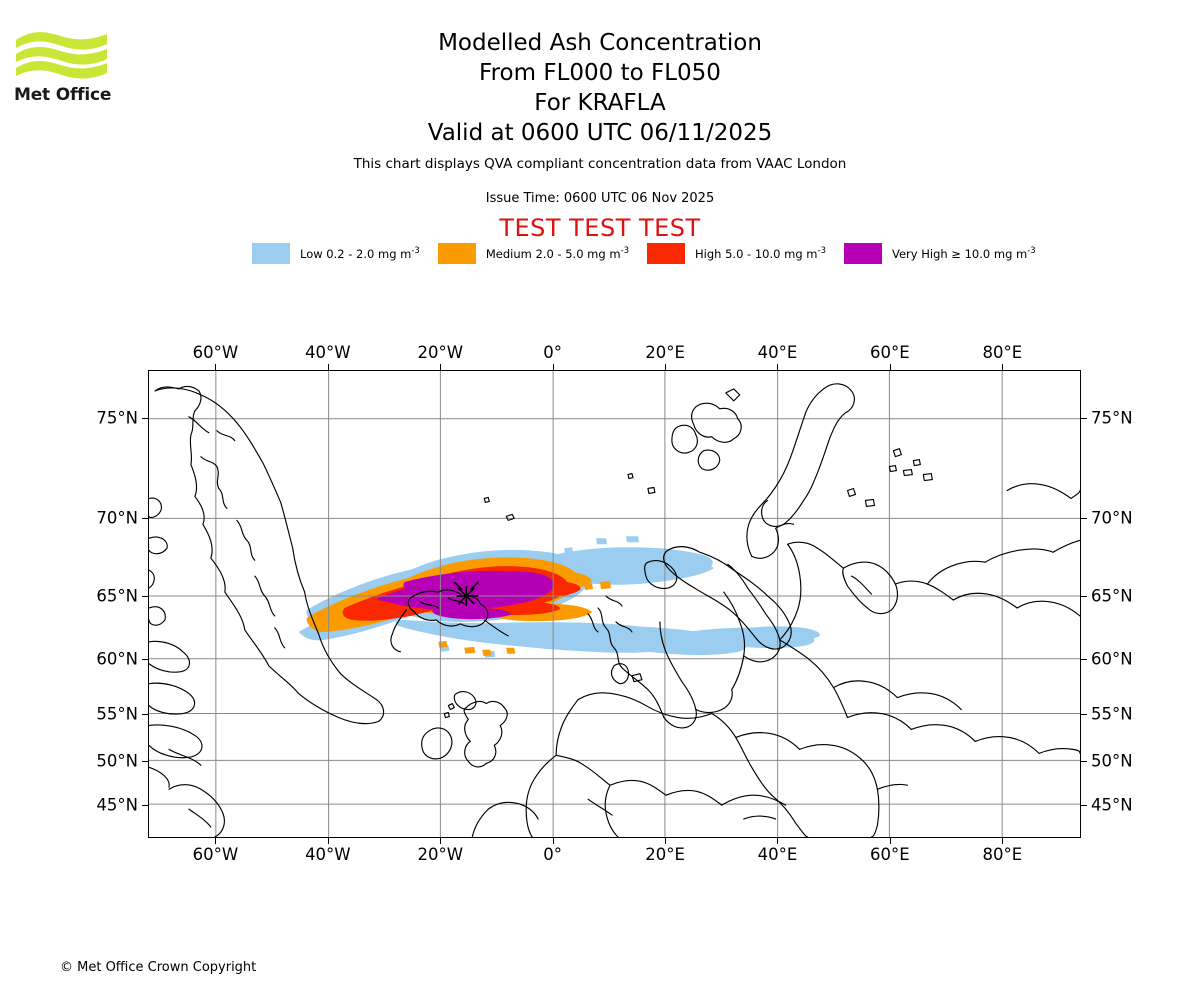 Image resolution: width=1200 pixels, height=1000 pixels. Describe the element at coordinates (440, 854) in the screenshot. I see `lon-label-bottom--20: 20°W` at that location.